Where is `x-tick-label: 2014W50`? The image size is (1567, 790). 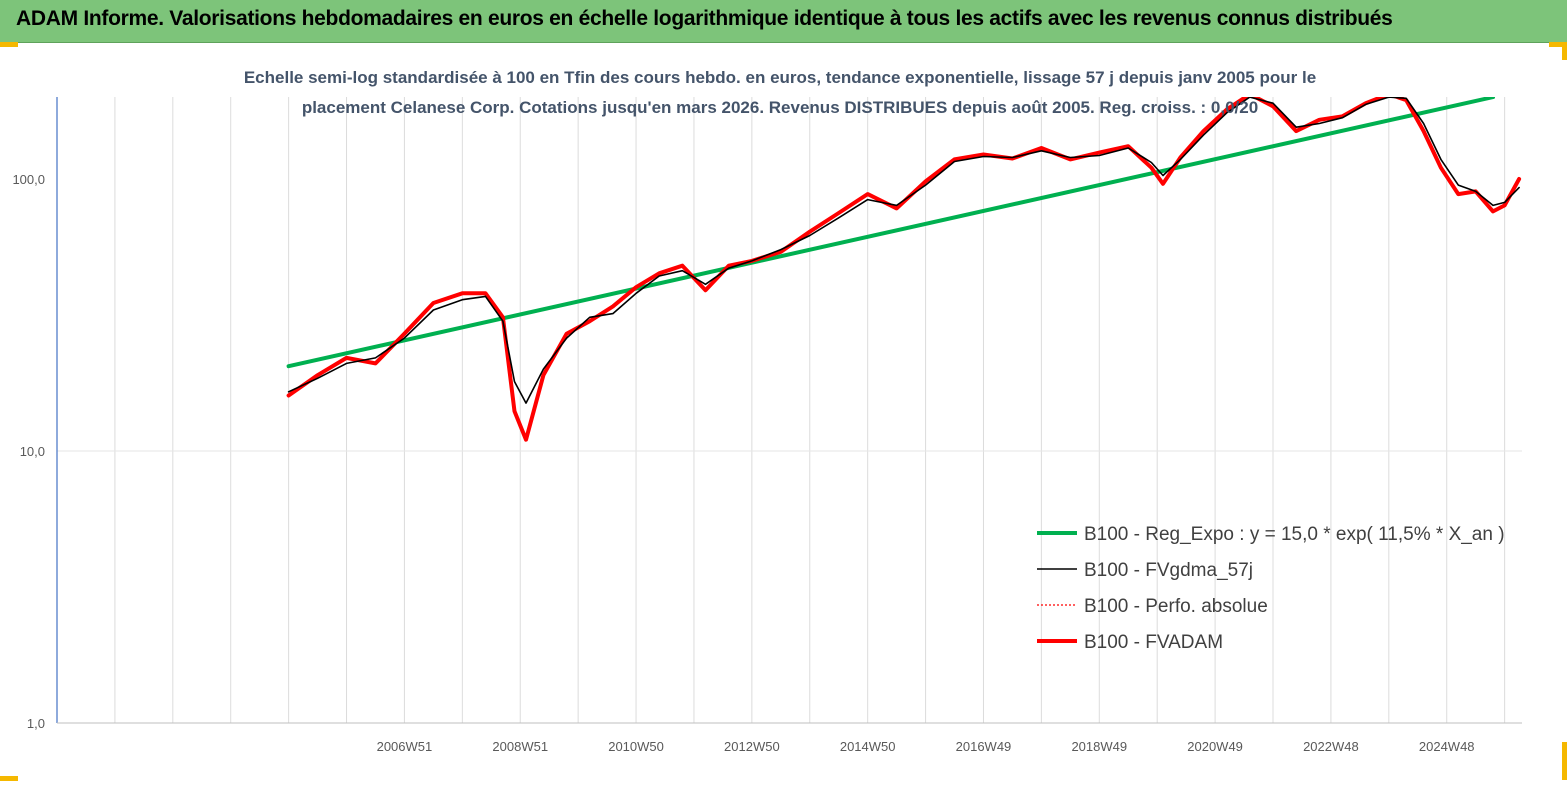
x-tick-label: 2014W50 is located at coordinates (868, 746).